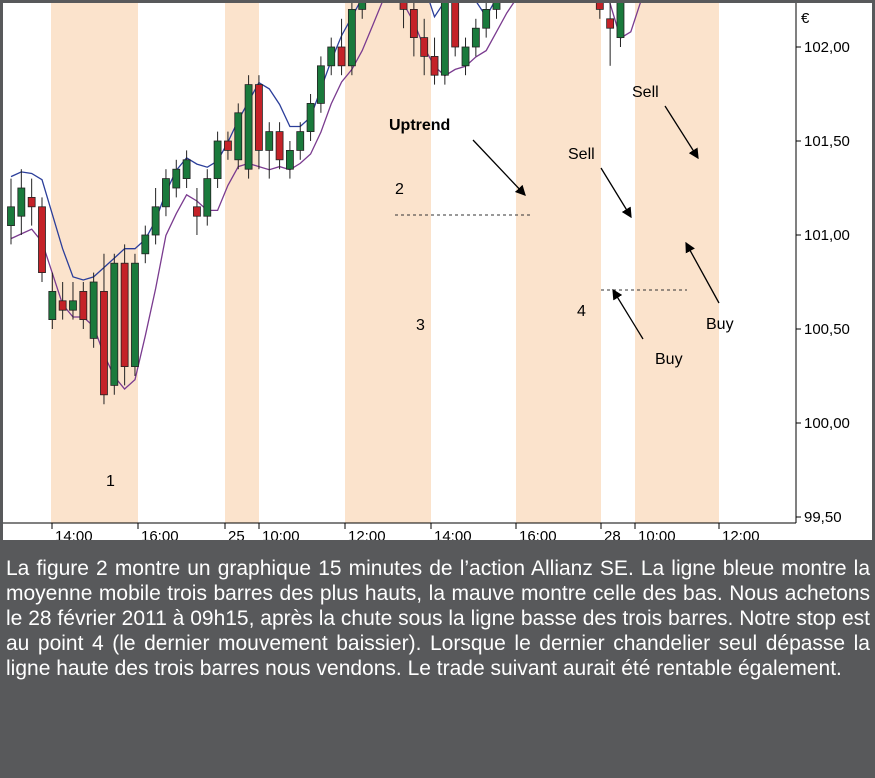 This screenshot has width=875, height=778. What do you see at coordinates (657, 534) in the screenshot?
I see `x-tick-label: 10:00` at bounding box center [657, 534].